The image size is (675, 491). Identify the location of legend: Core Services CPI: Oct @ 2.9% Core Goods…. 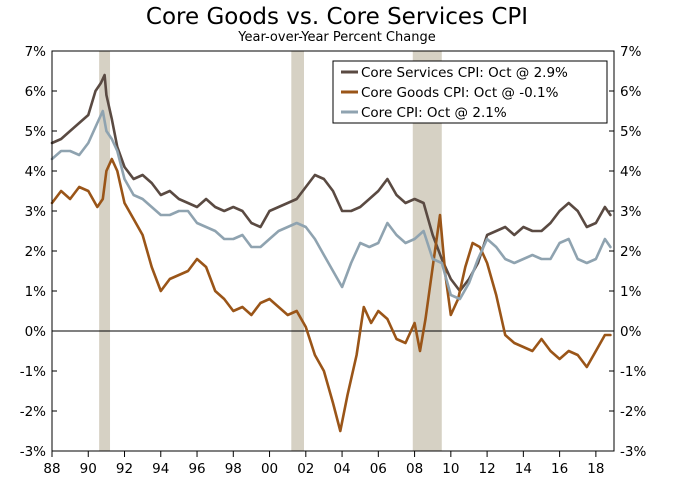
(470, 92).